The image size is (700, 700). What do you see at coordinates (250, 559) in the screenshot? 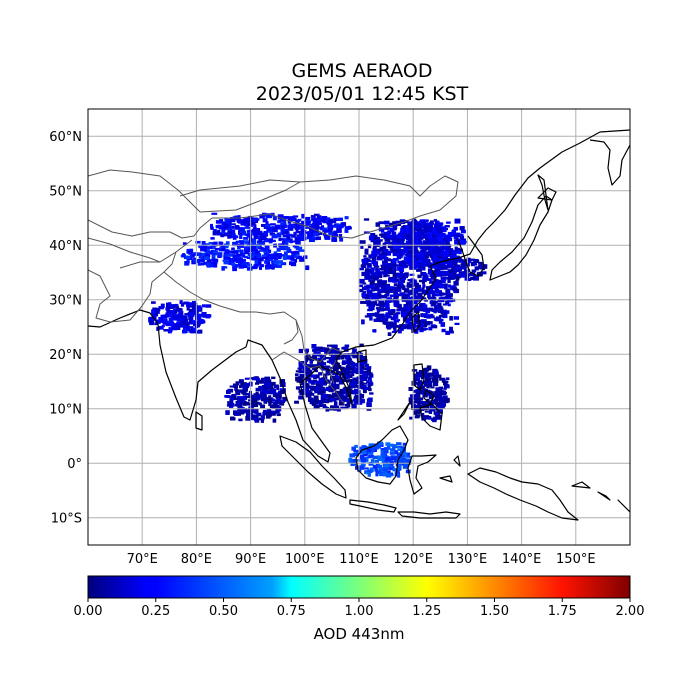
I see `lon-tick-label: 90°E` at bounding box center [250, 559].